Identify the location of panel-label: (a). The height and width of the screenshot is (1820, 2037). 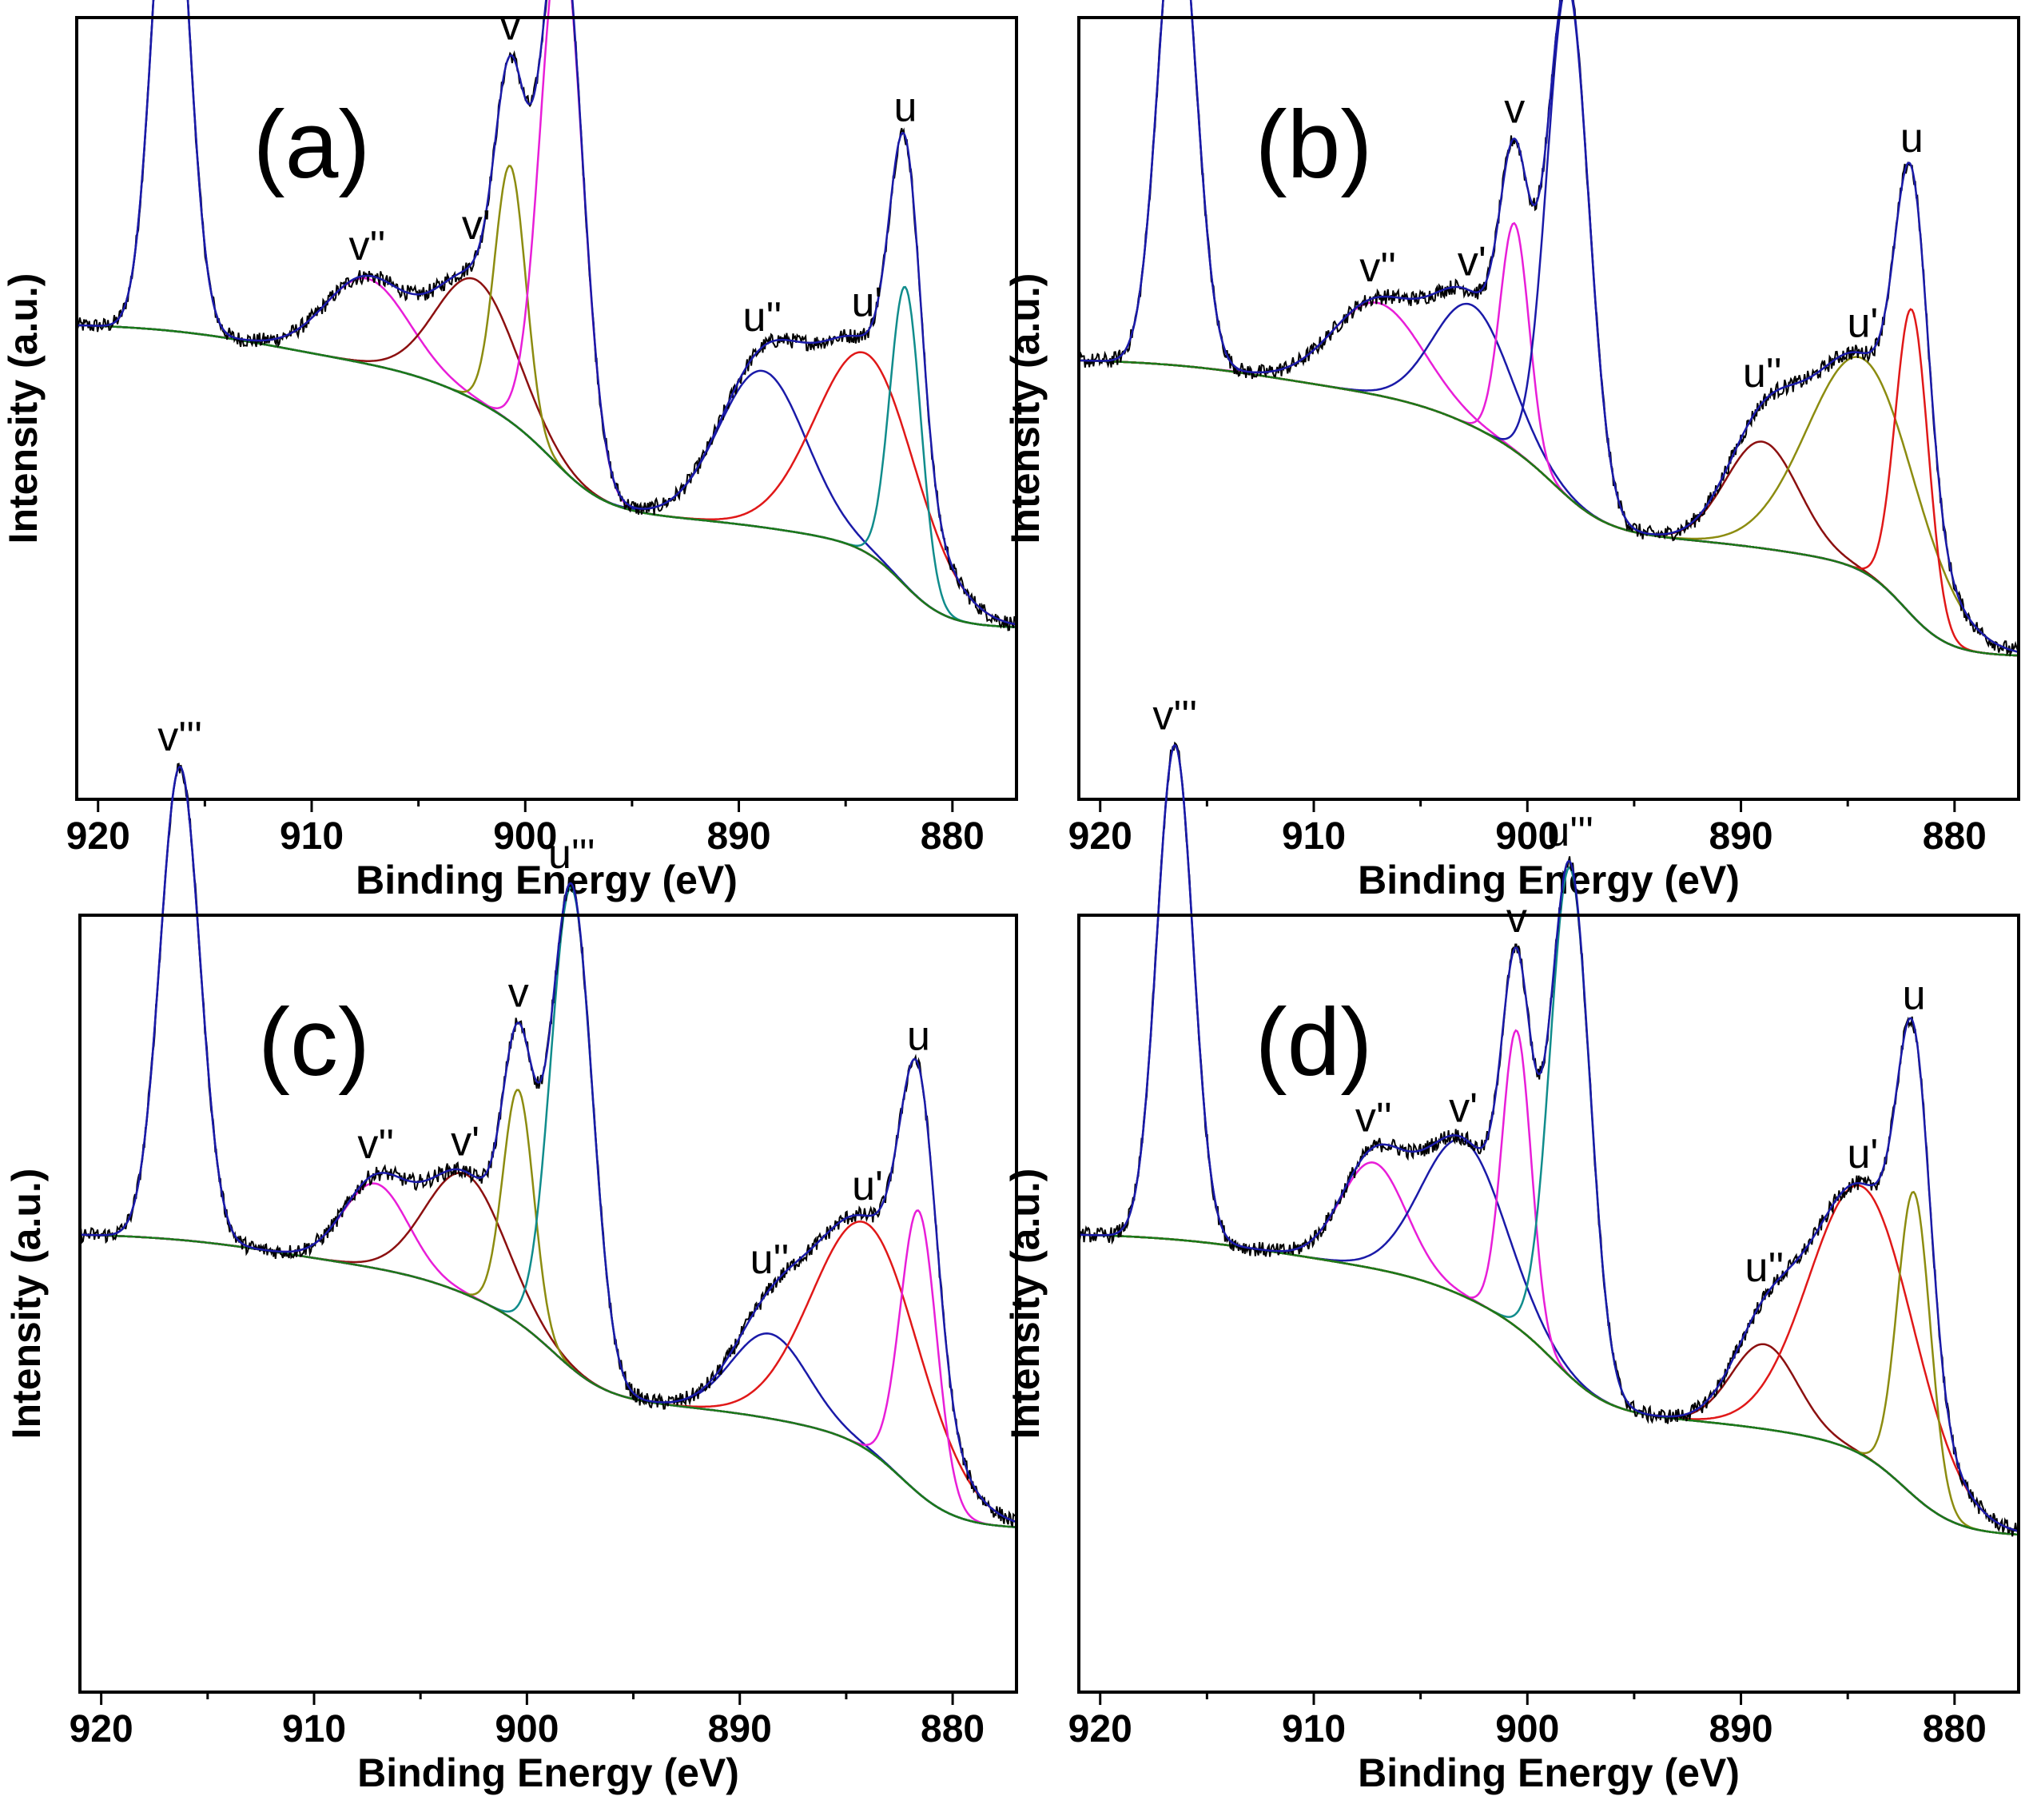
(312, 144).